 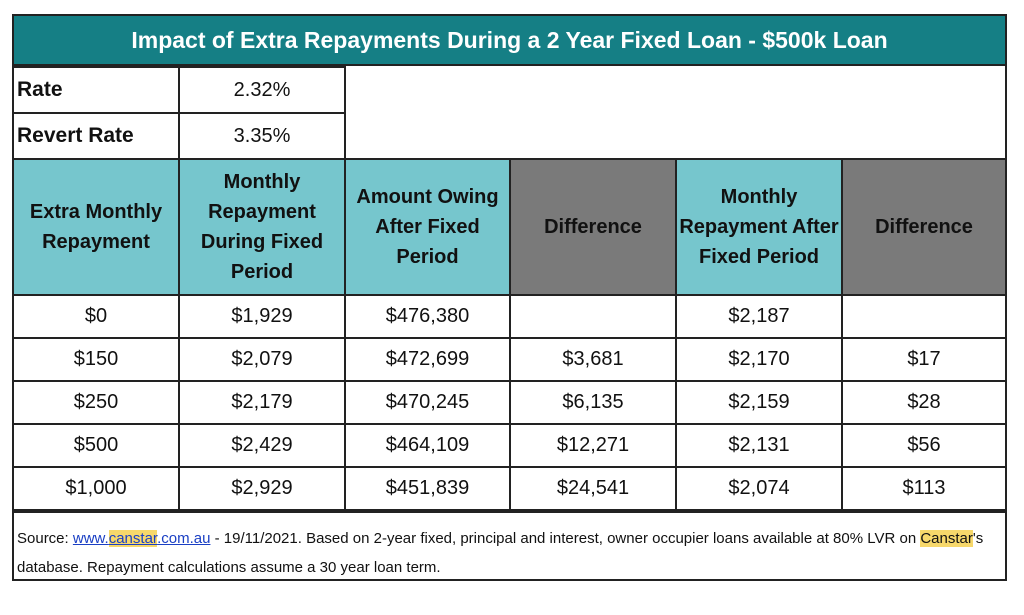 I want to click on table-cell: $2,131, so click(x=759, y=445).